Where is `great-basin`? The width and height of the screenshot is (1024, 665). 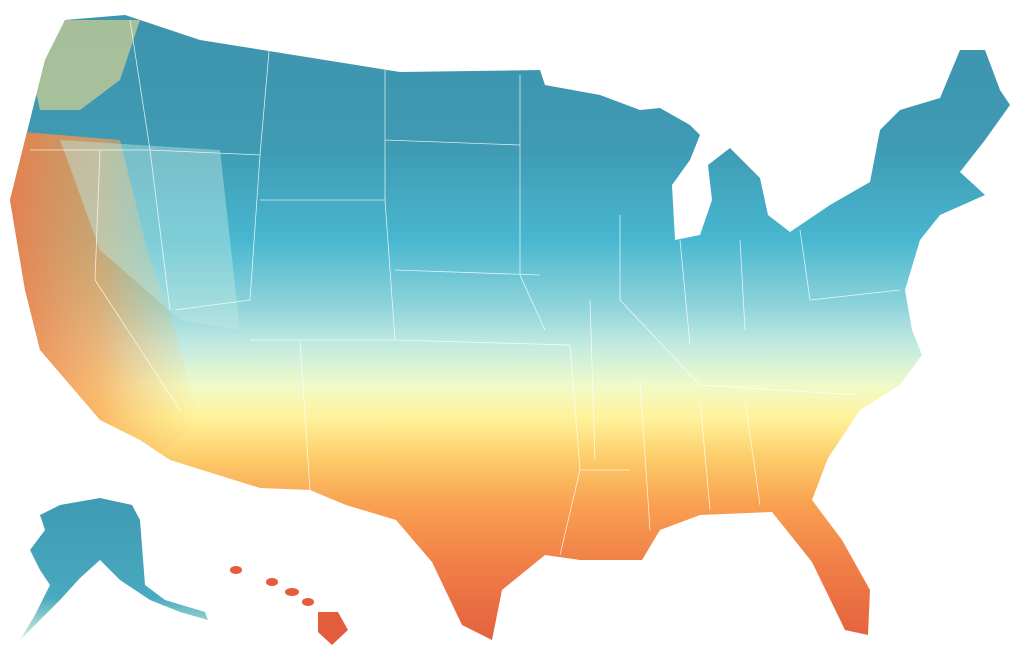 great-basin is located at coordinates (150, 235).